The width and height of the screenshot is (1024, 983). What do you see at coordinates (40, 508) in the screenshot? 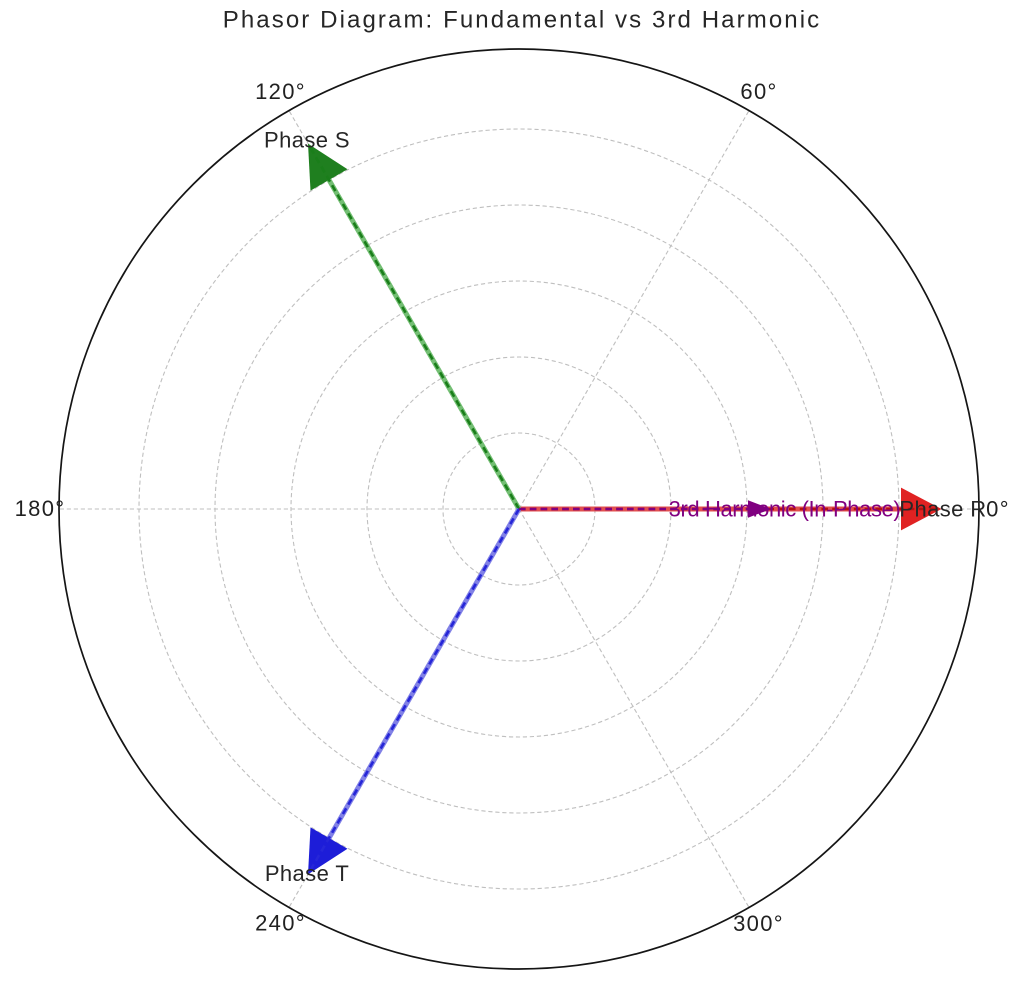
I see `svg-text: 180°` at bounding box center [40, 508].